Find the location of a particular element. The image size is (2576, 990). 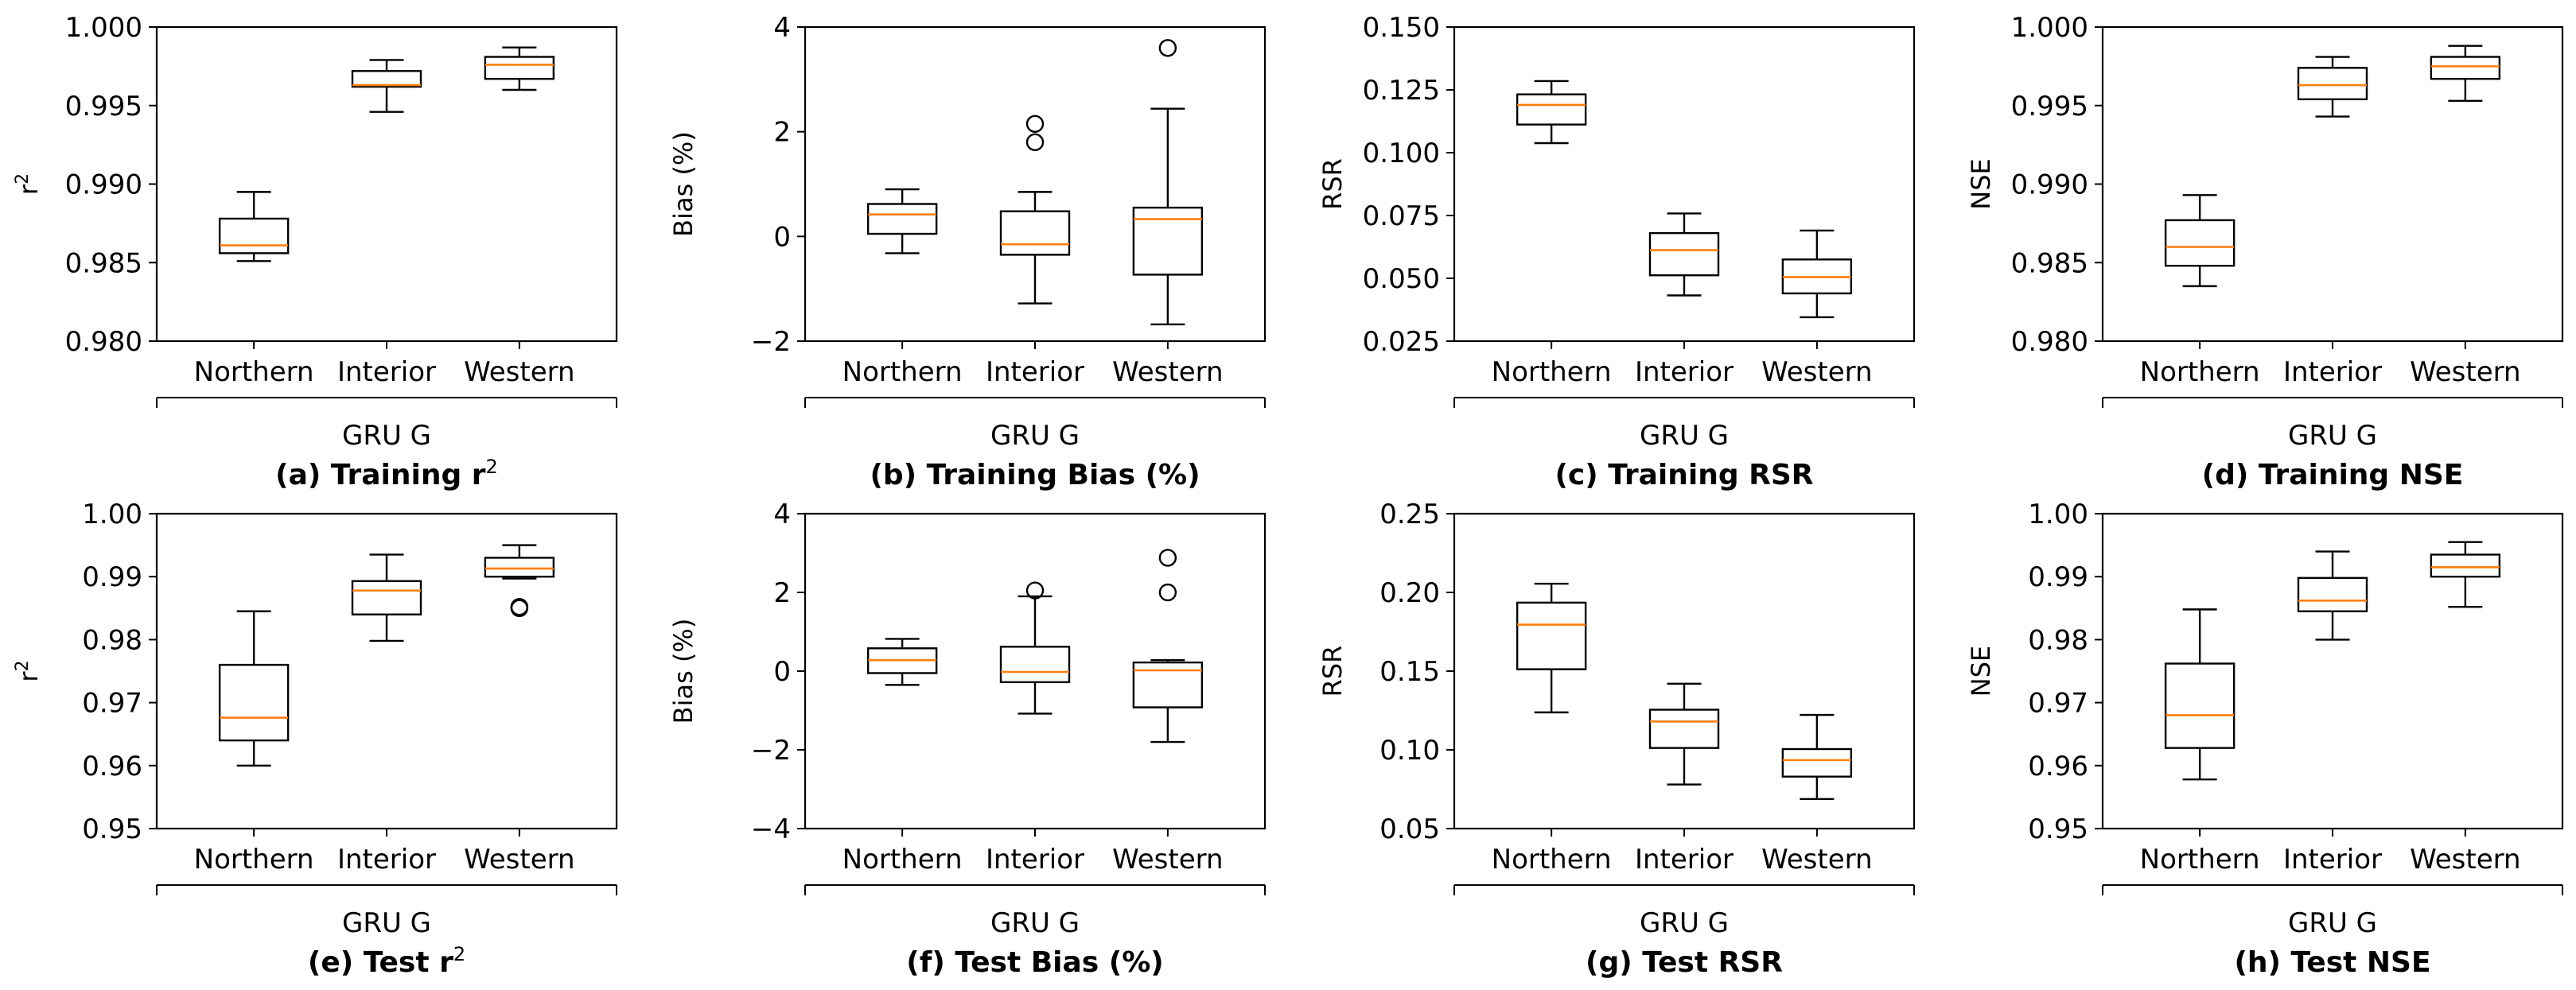

y-tick-label: −2 is located at coordinates (771, 342).